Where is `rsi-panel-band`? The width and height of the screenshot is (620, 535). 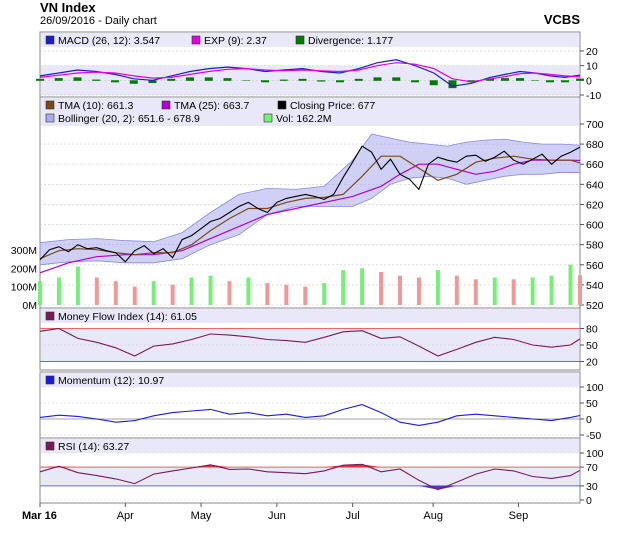
rsi-panel-band is located at coordinates (310, 476).